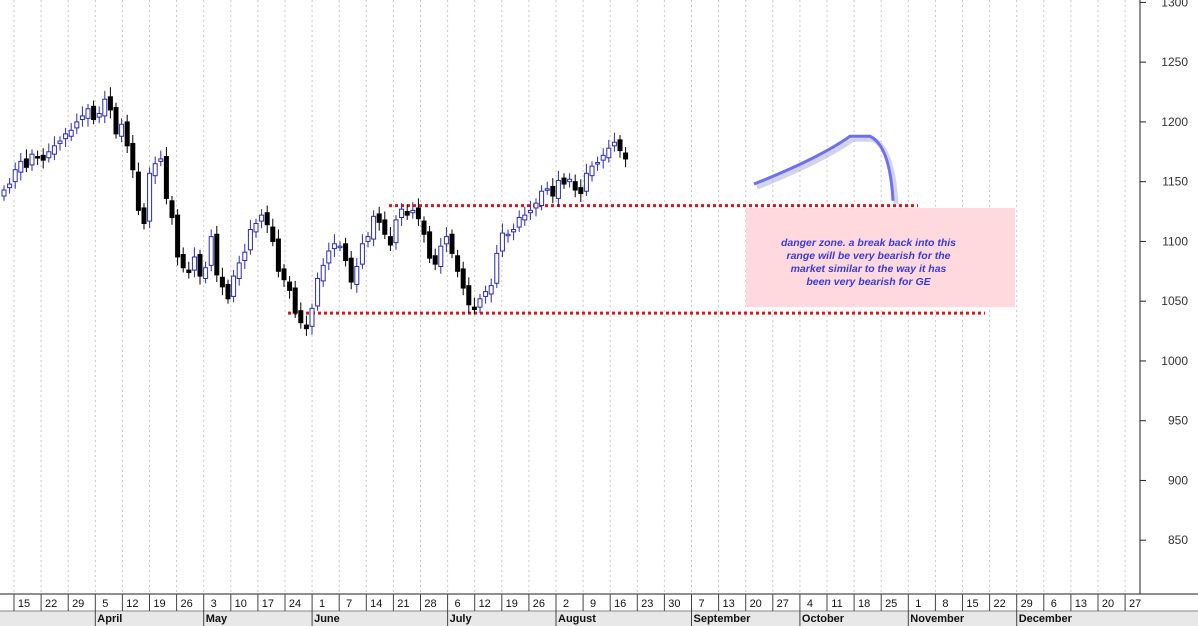 This screenshot has height=626, width=1198. I want to click on x-tick-label: 12, so click(485, 604).